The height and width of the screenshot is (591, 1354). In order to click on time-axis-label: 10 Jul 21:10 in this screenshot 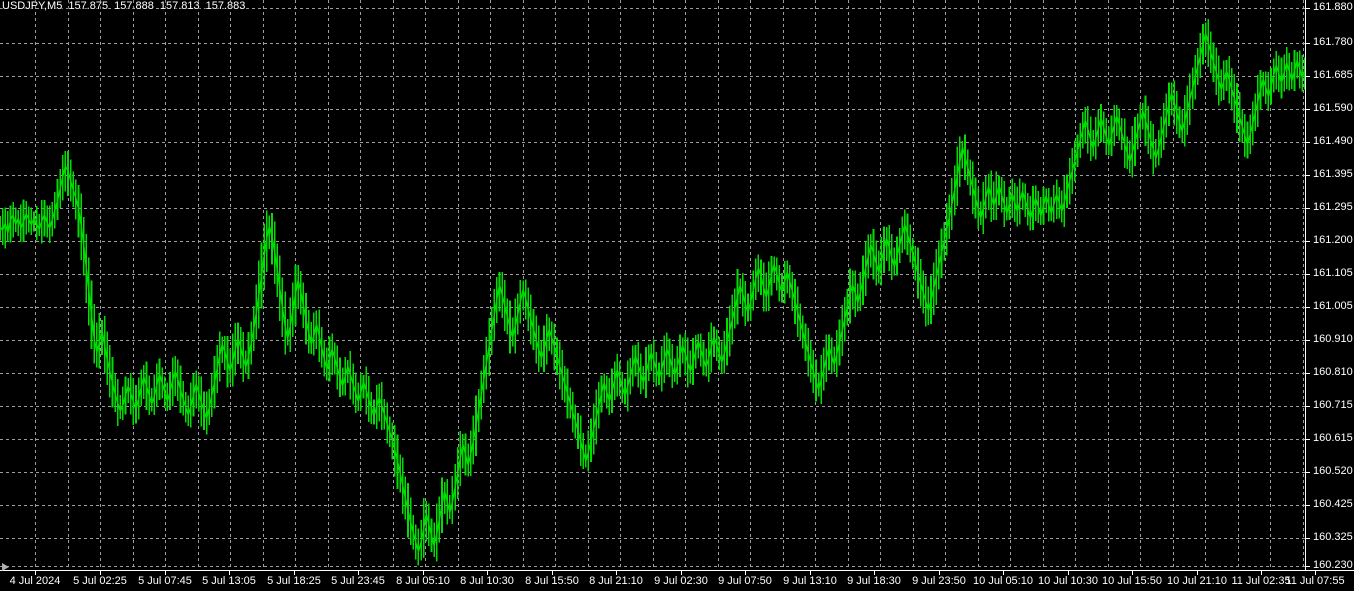, I will do `click(1197, 581)`.